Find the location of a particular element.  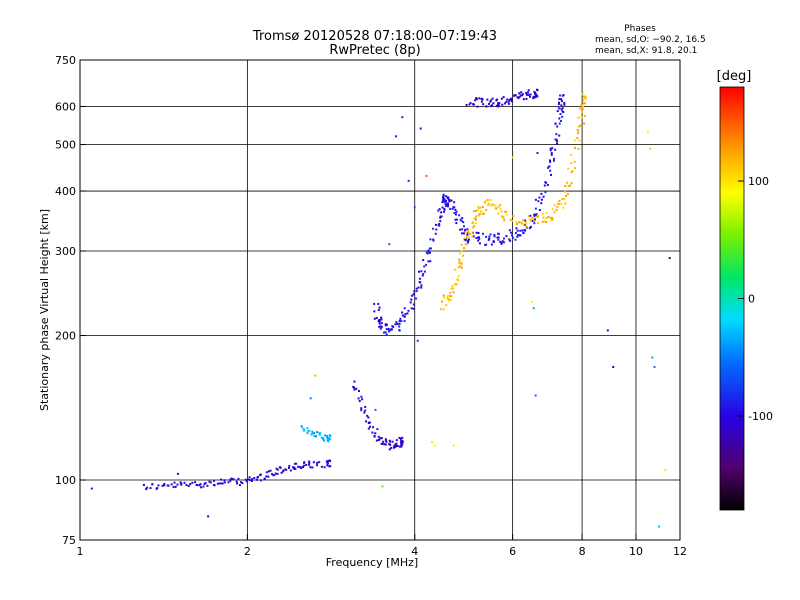

colorbar-tick-label: 100 is located at coordinates (758, 181).